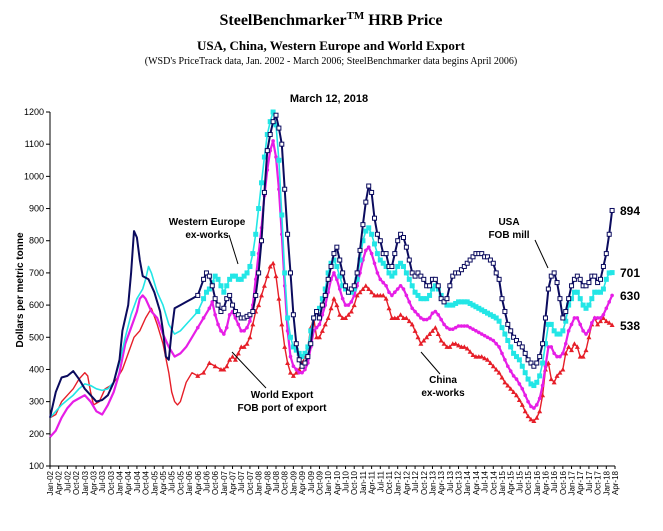 This screenshot has width=663, height=531. I want to click on x-tick-label: Jul-10, so click(346, 481).